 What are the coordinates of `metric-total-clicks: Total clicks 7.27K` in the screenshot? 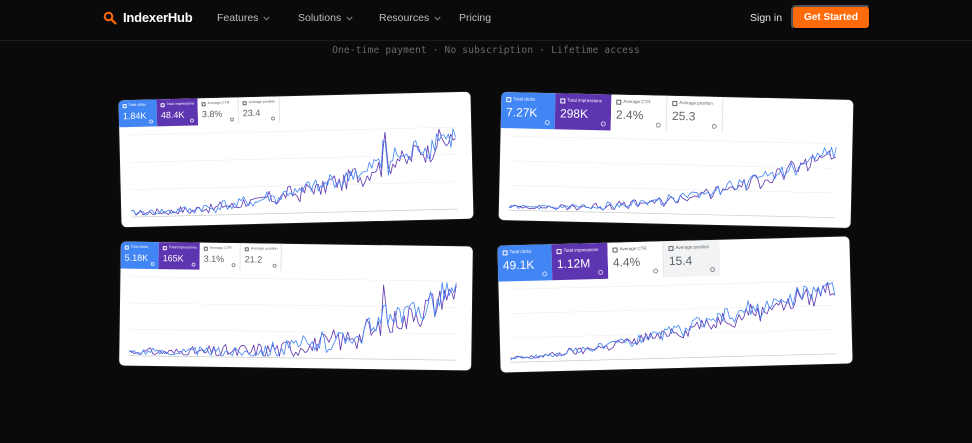 It's located at (528, 111).